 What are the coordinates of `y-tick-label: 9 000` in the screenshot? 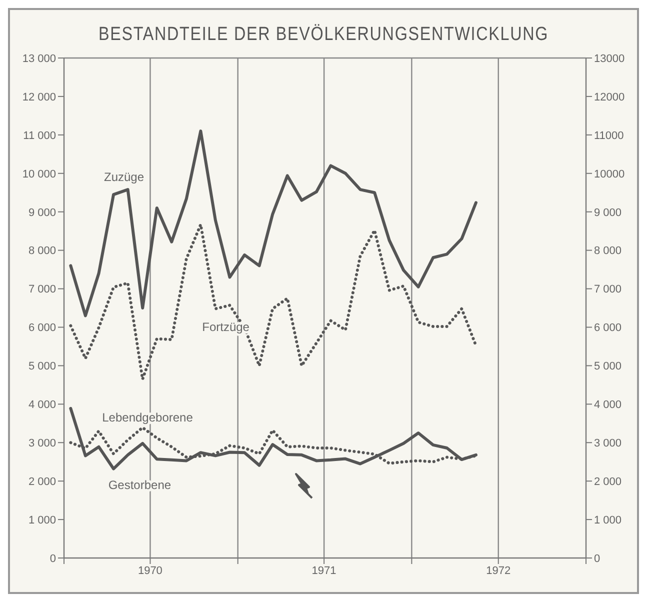 It's located at (42, 212).